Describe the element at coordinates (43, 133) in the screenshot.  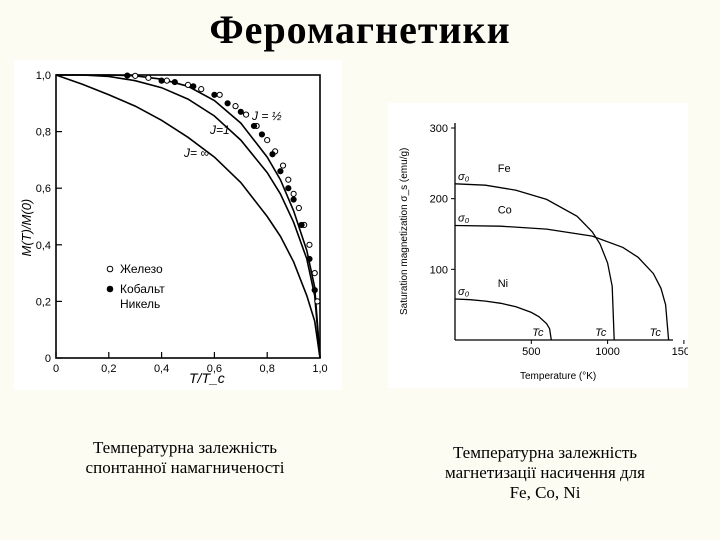
I see `y-tick-label: 0,8` at that location.